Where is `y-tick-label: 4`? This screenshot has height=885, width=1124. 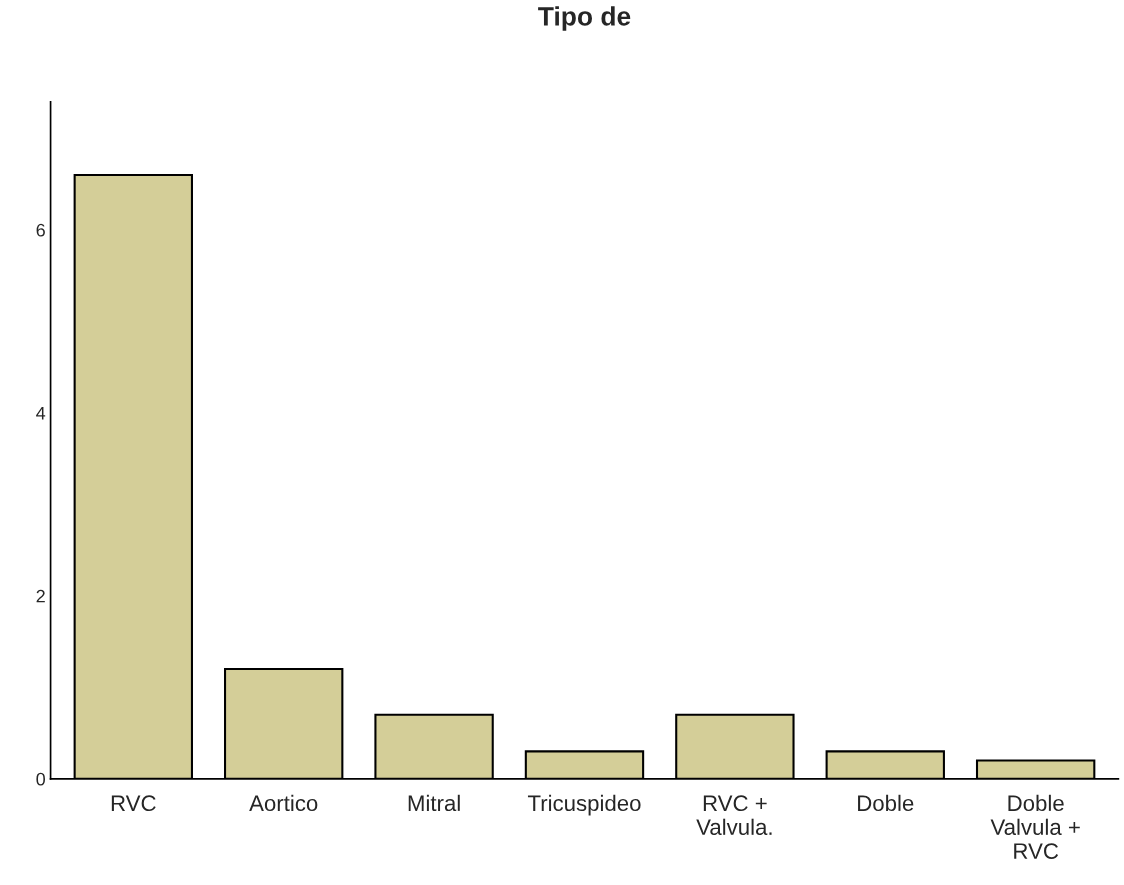
y-tick-label: 4 is located at coordinates (41, 413).